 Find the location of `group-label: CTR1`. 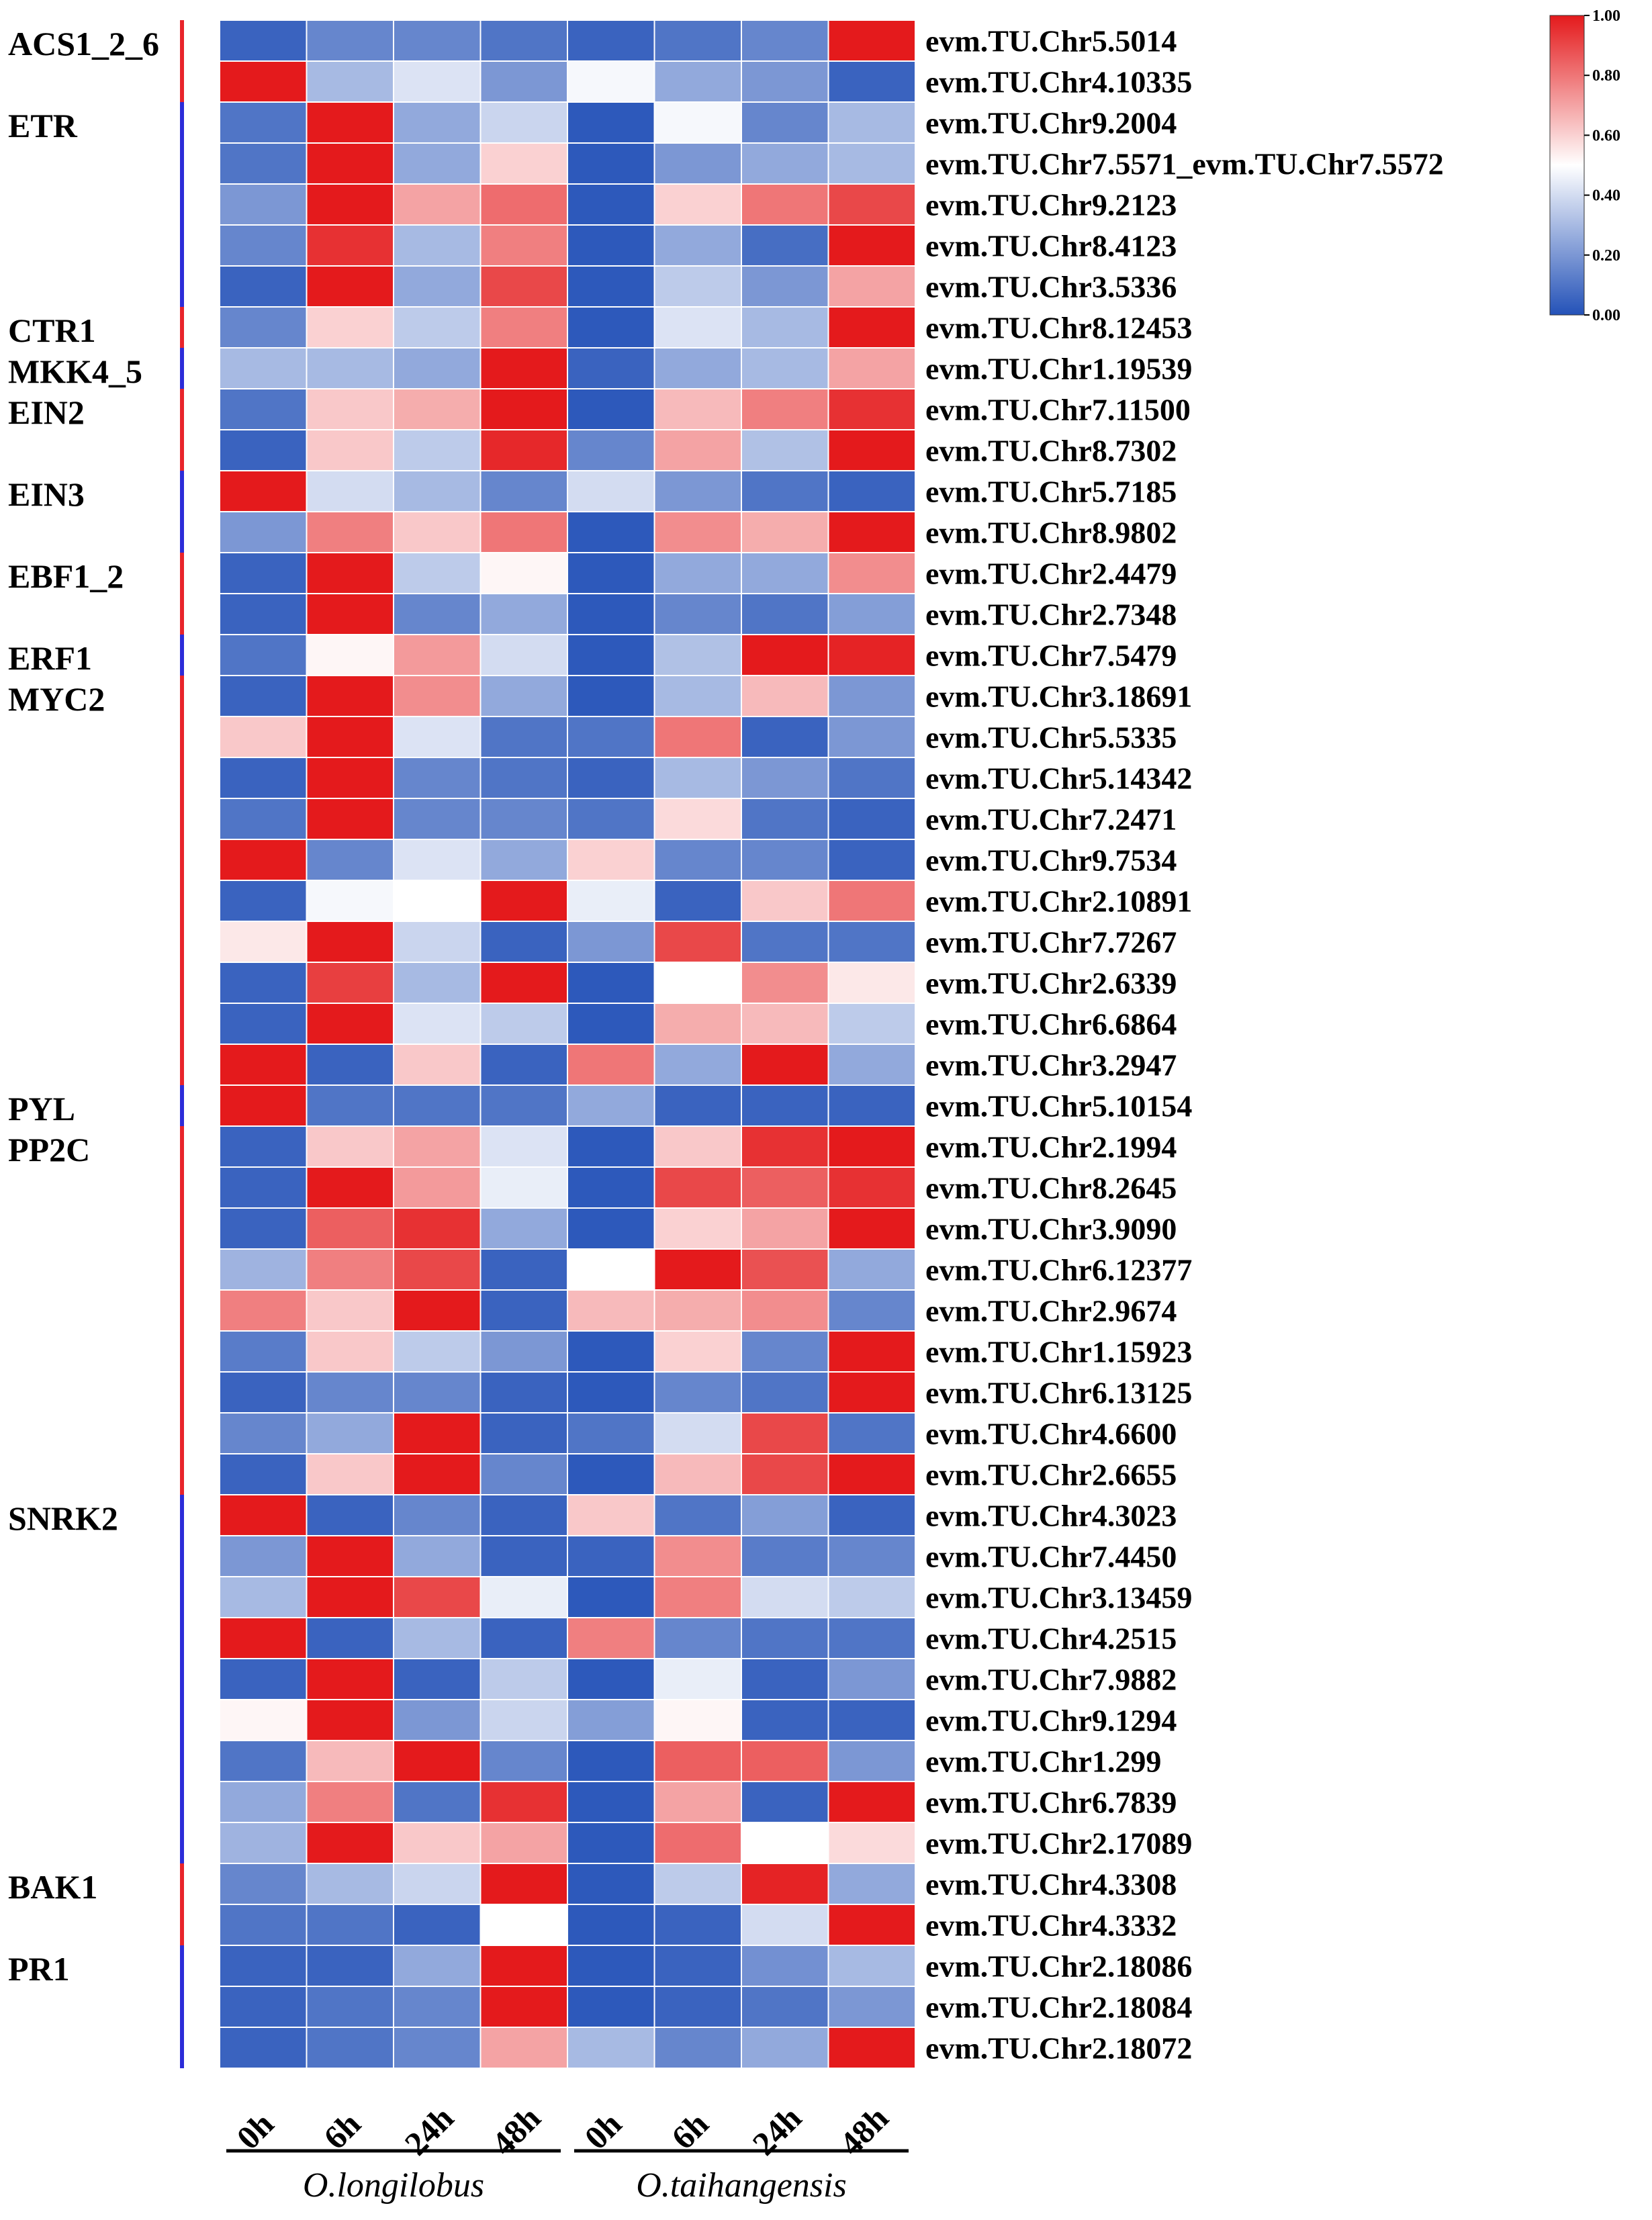

group-label: CTR1 is located at coordinates (52, 330).